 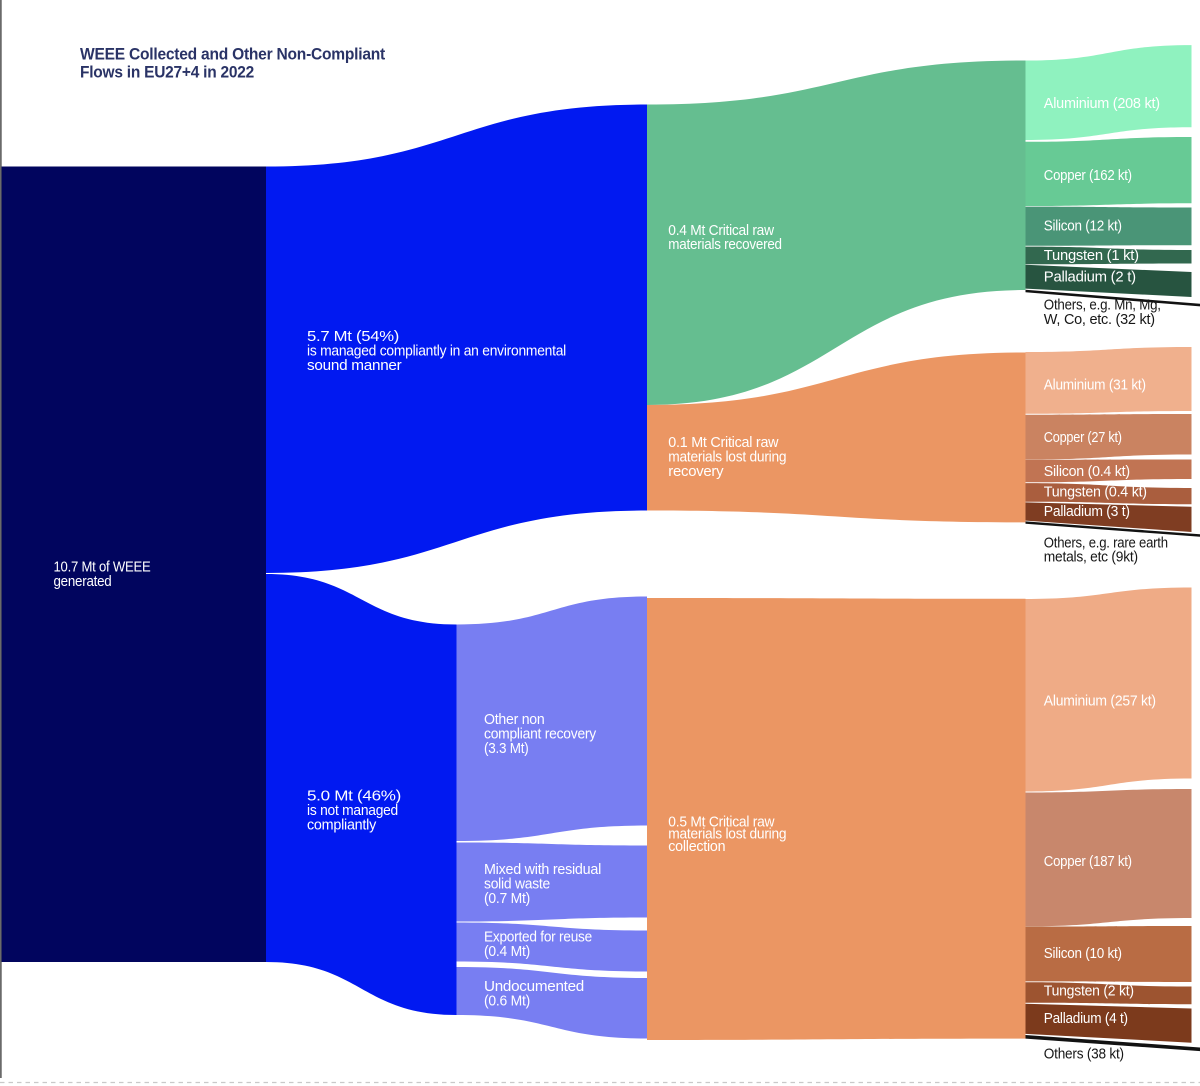 What do you see at coordinates (517, 885) in the screenshot?
I see `svg-text: solid waste` at bounding box center [517, 885].